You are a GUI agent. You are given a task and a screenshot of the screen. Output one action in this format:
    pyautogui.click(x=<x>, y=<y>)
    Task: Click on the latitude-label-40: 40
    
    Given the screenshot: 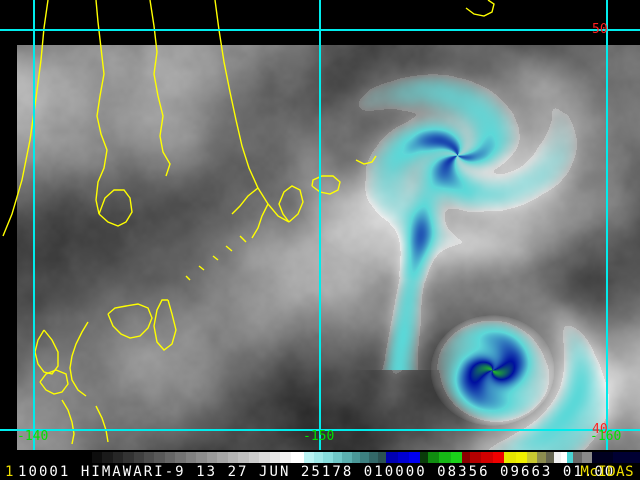 What is the action you would take?
    pyautogui.click(x=600, y=429)
    